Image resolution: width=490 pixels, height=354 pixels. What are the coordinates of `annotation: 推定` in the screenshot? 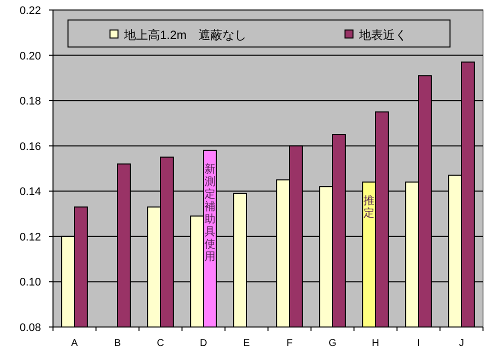 It's located at (369, 207).